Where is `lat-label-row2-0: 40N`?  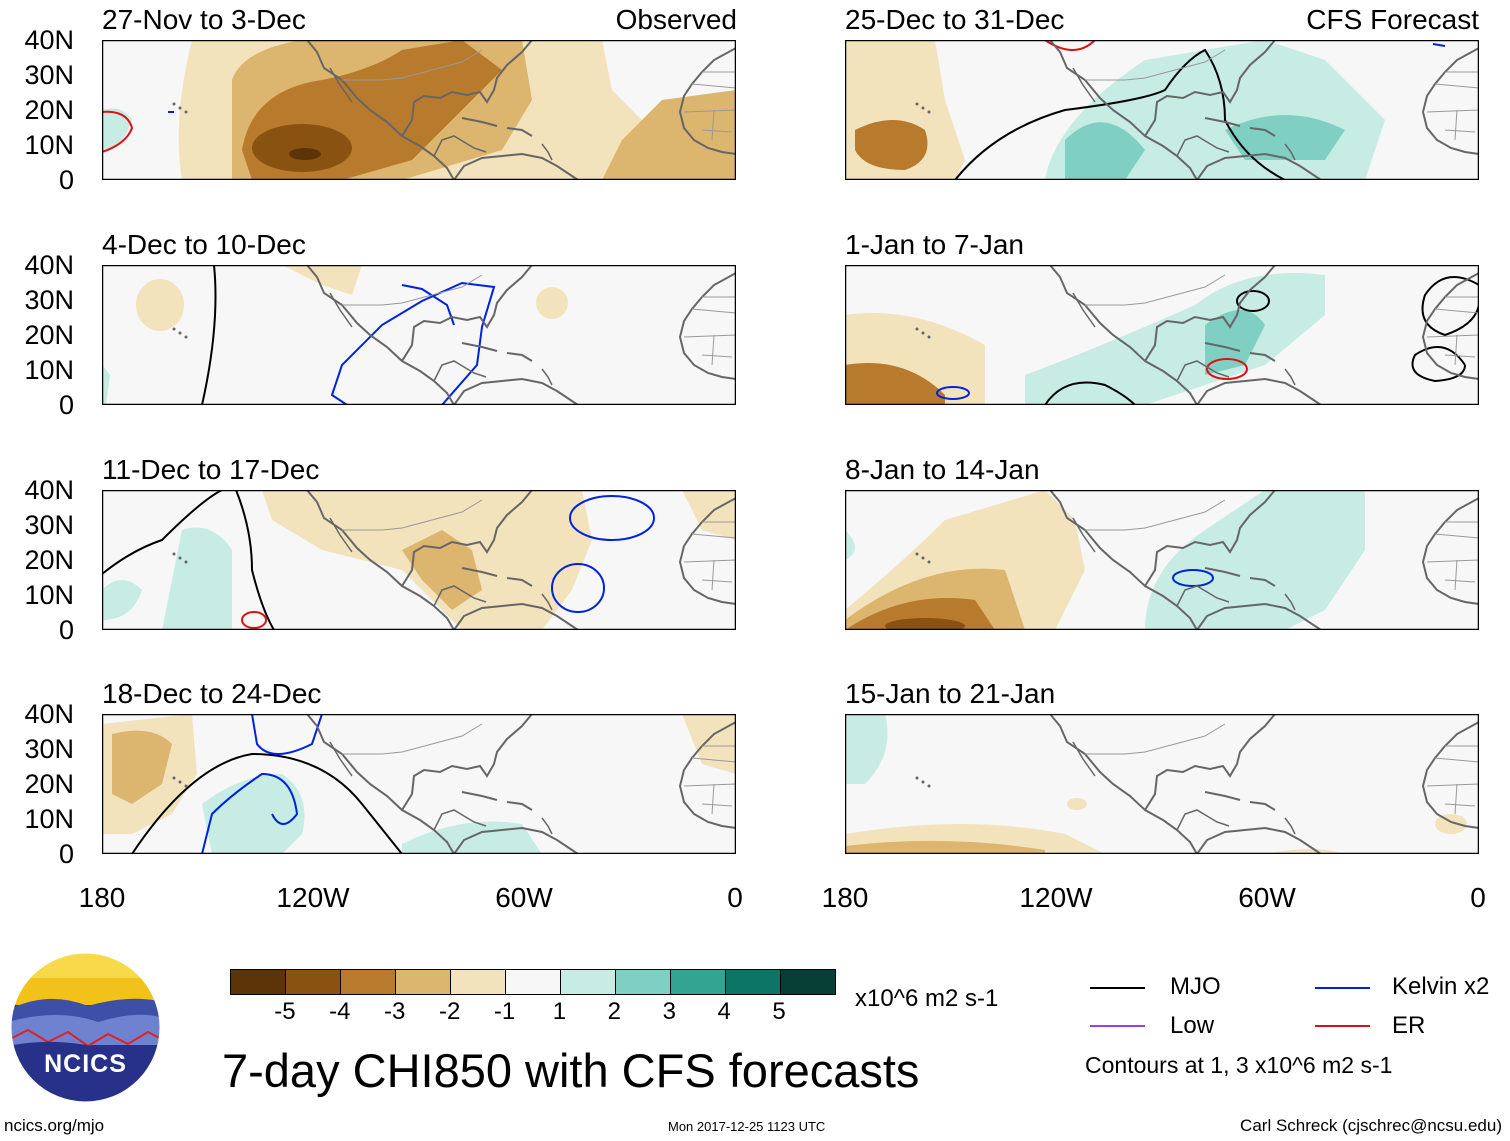 lat-label-row2-0: 40N is located at coordinates (49, 265).